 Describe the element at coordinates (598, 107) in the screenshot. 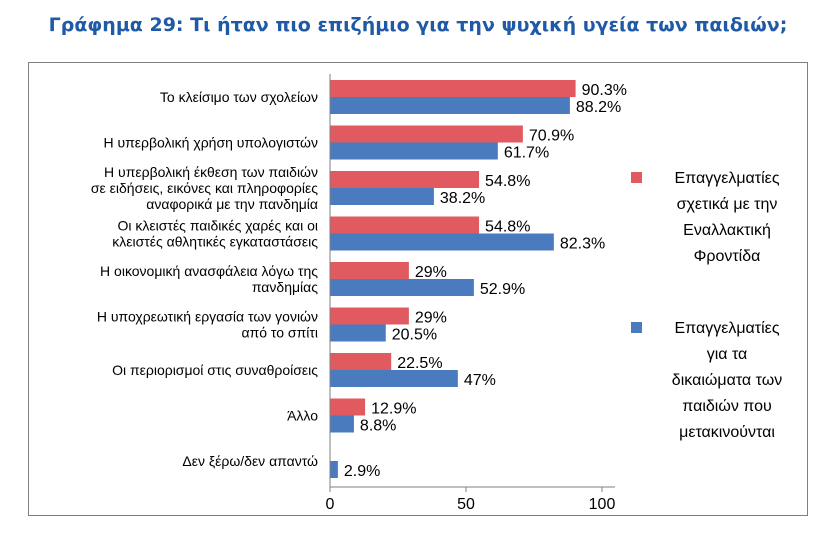

I see `value-label: 88.2%` at that location.